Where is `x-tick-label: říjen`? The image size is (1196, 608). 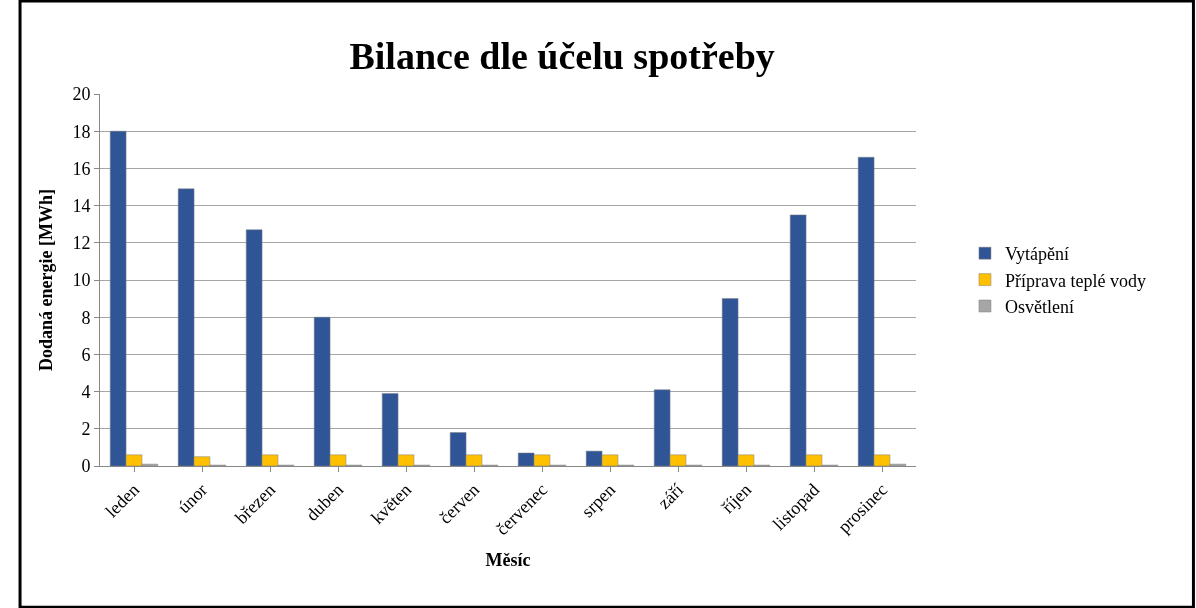
x-tick-label: říjen is located at coordinates (736, 498).